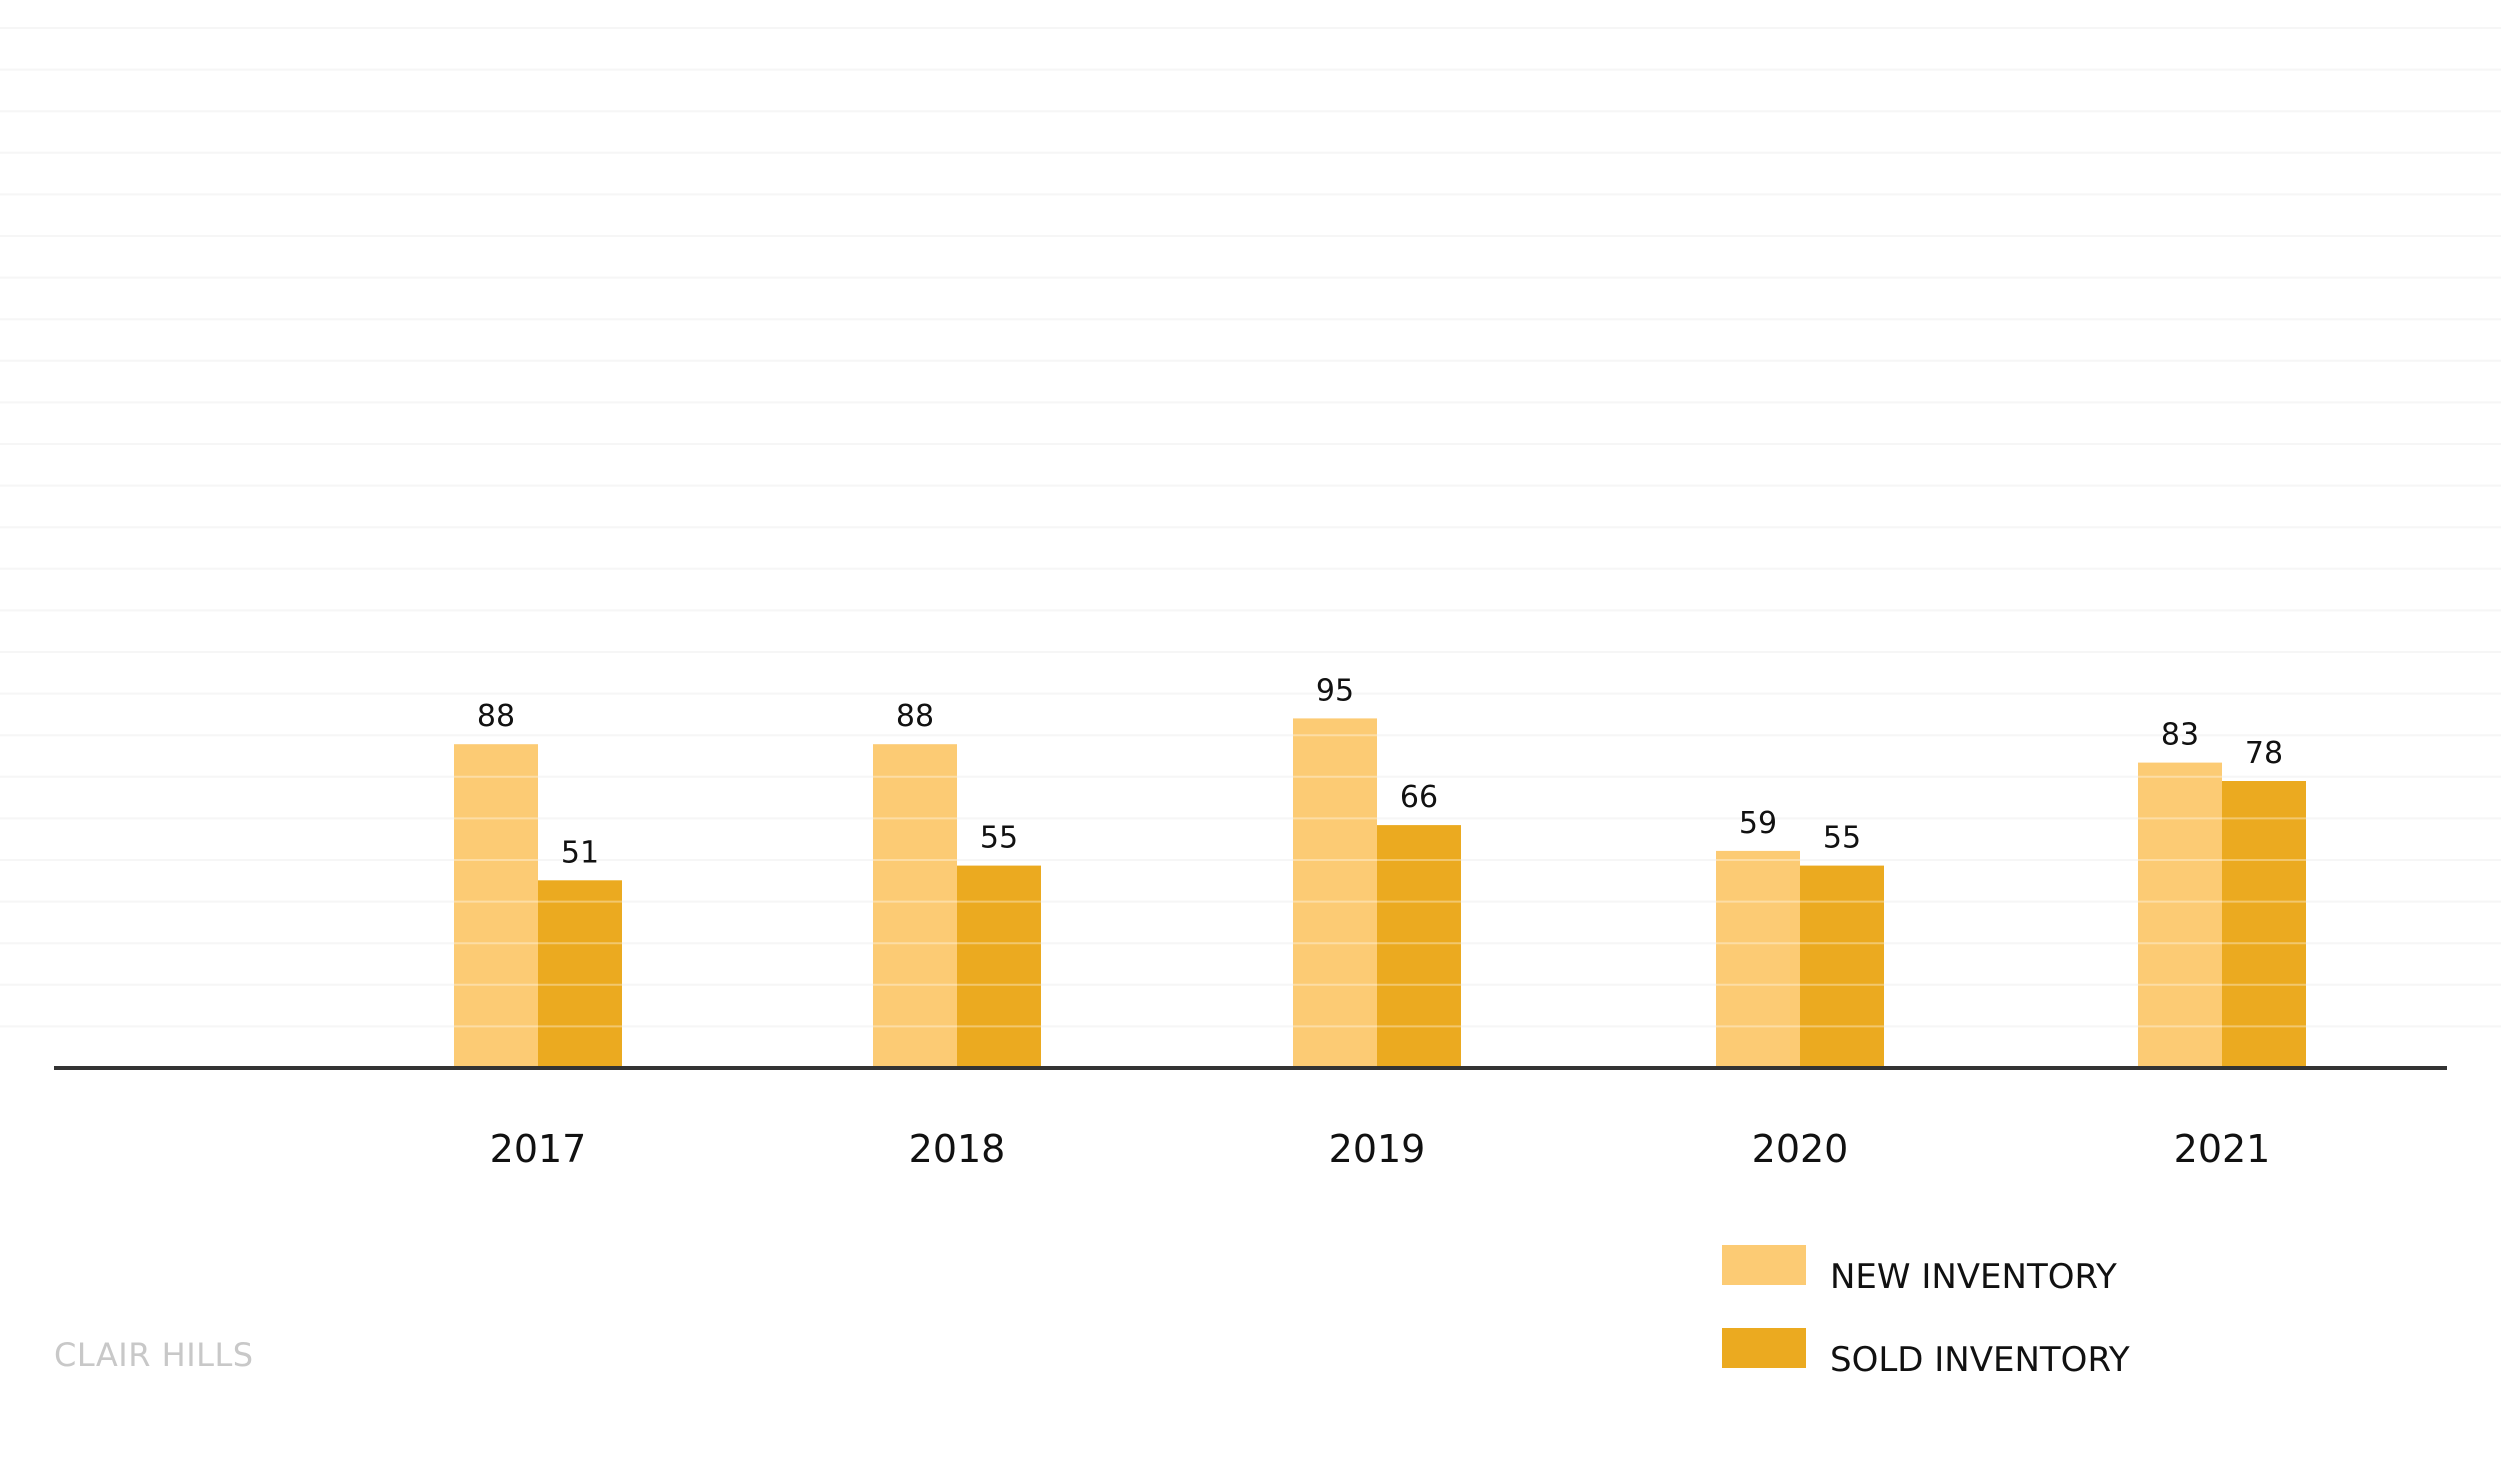  Describe the element at coordinates (2180, 915) in the screenshot. I see `bar-new-inventory-2021` at that location.